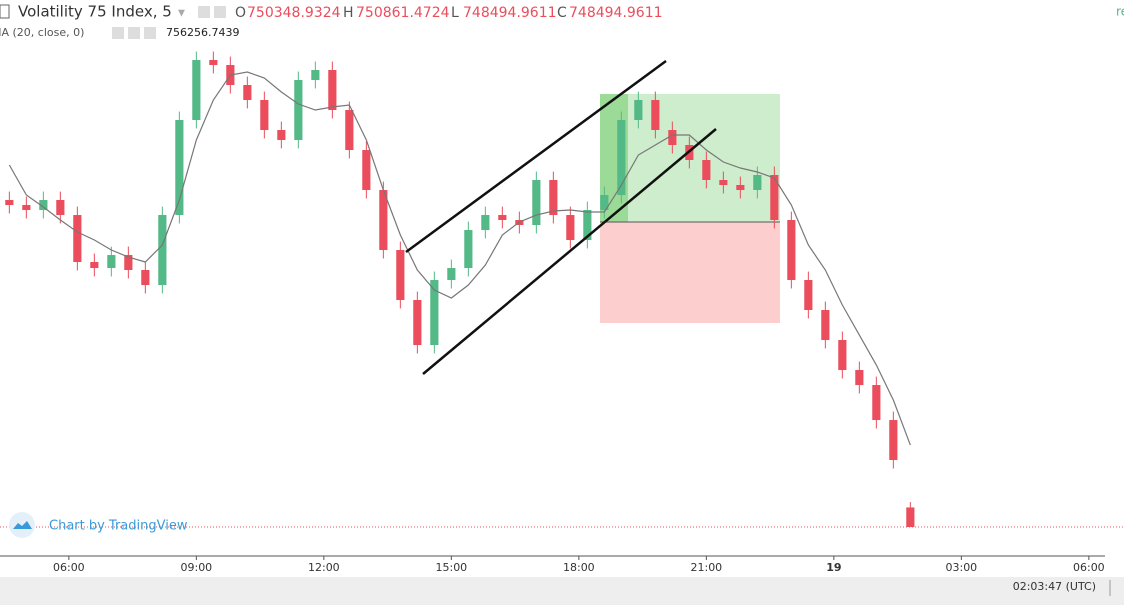  Describe the element at coordinates (1120, 12) in the screenshot. I see `corner-text: re` at that location.